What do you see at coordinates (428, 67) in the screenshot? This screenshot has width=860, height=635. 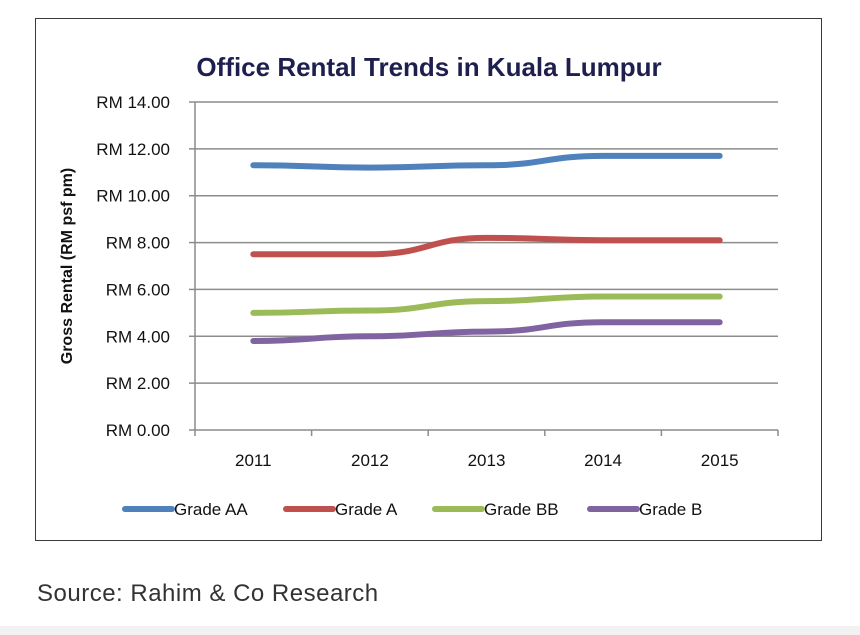 I see `chart-title: Office Rental Trends in Kuala Lumpur` at bounding box center [428, 67].